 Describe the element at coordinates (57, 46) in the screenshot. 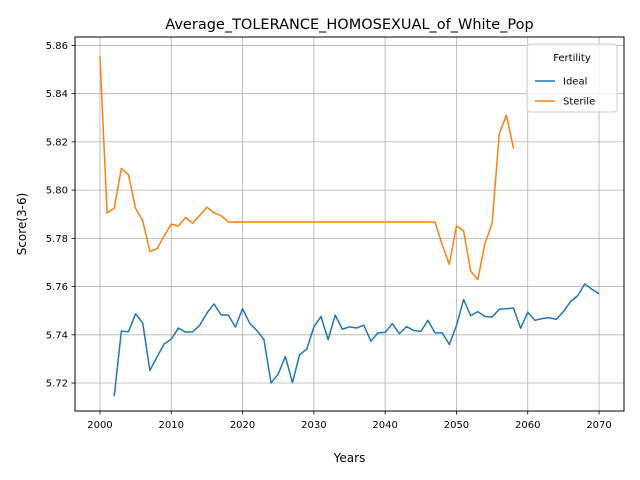

I see `y-tick-label: 5.86` at that location.